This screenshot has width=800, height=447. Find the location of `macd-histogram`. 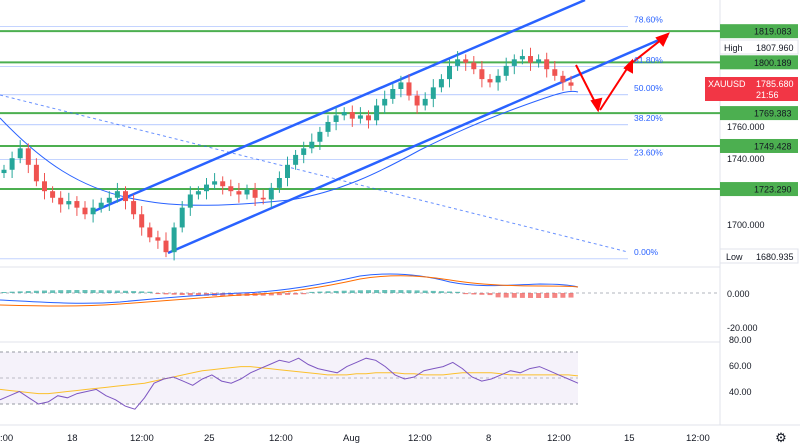

macd-histogram is located at coordinates (287, 294).